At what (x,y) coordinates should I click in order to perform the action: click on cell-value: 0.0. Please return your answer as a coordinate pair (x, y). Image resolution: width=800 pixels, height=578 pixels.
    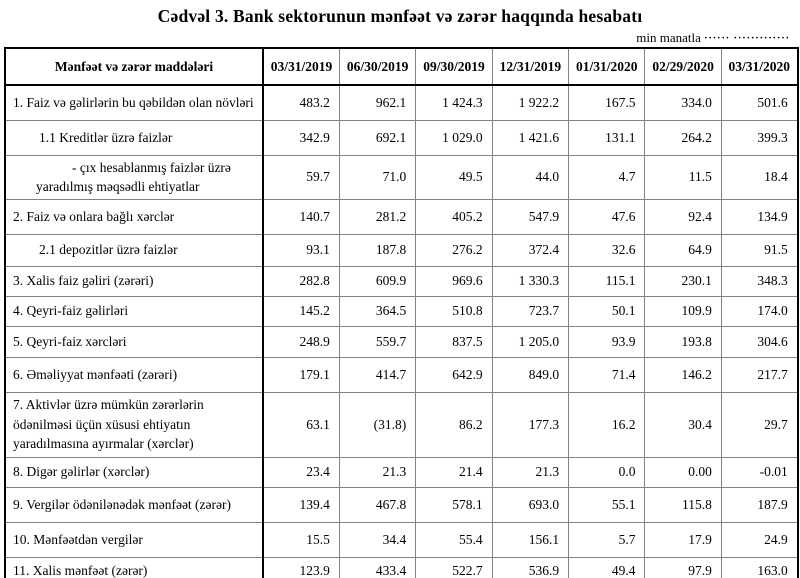
    Looking at the image, I should click on (607, 472).